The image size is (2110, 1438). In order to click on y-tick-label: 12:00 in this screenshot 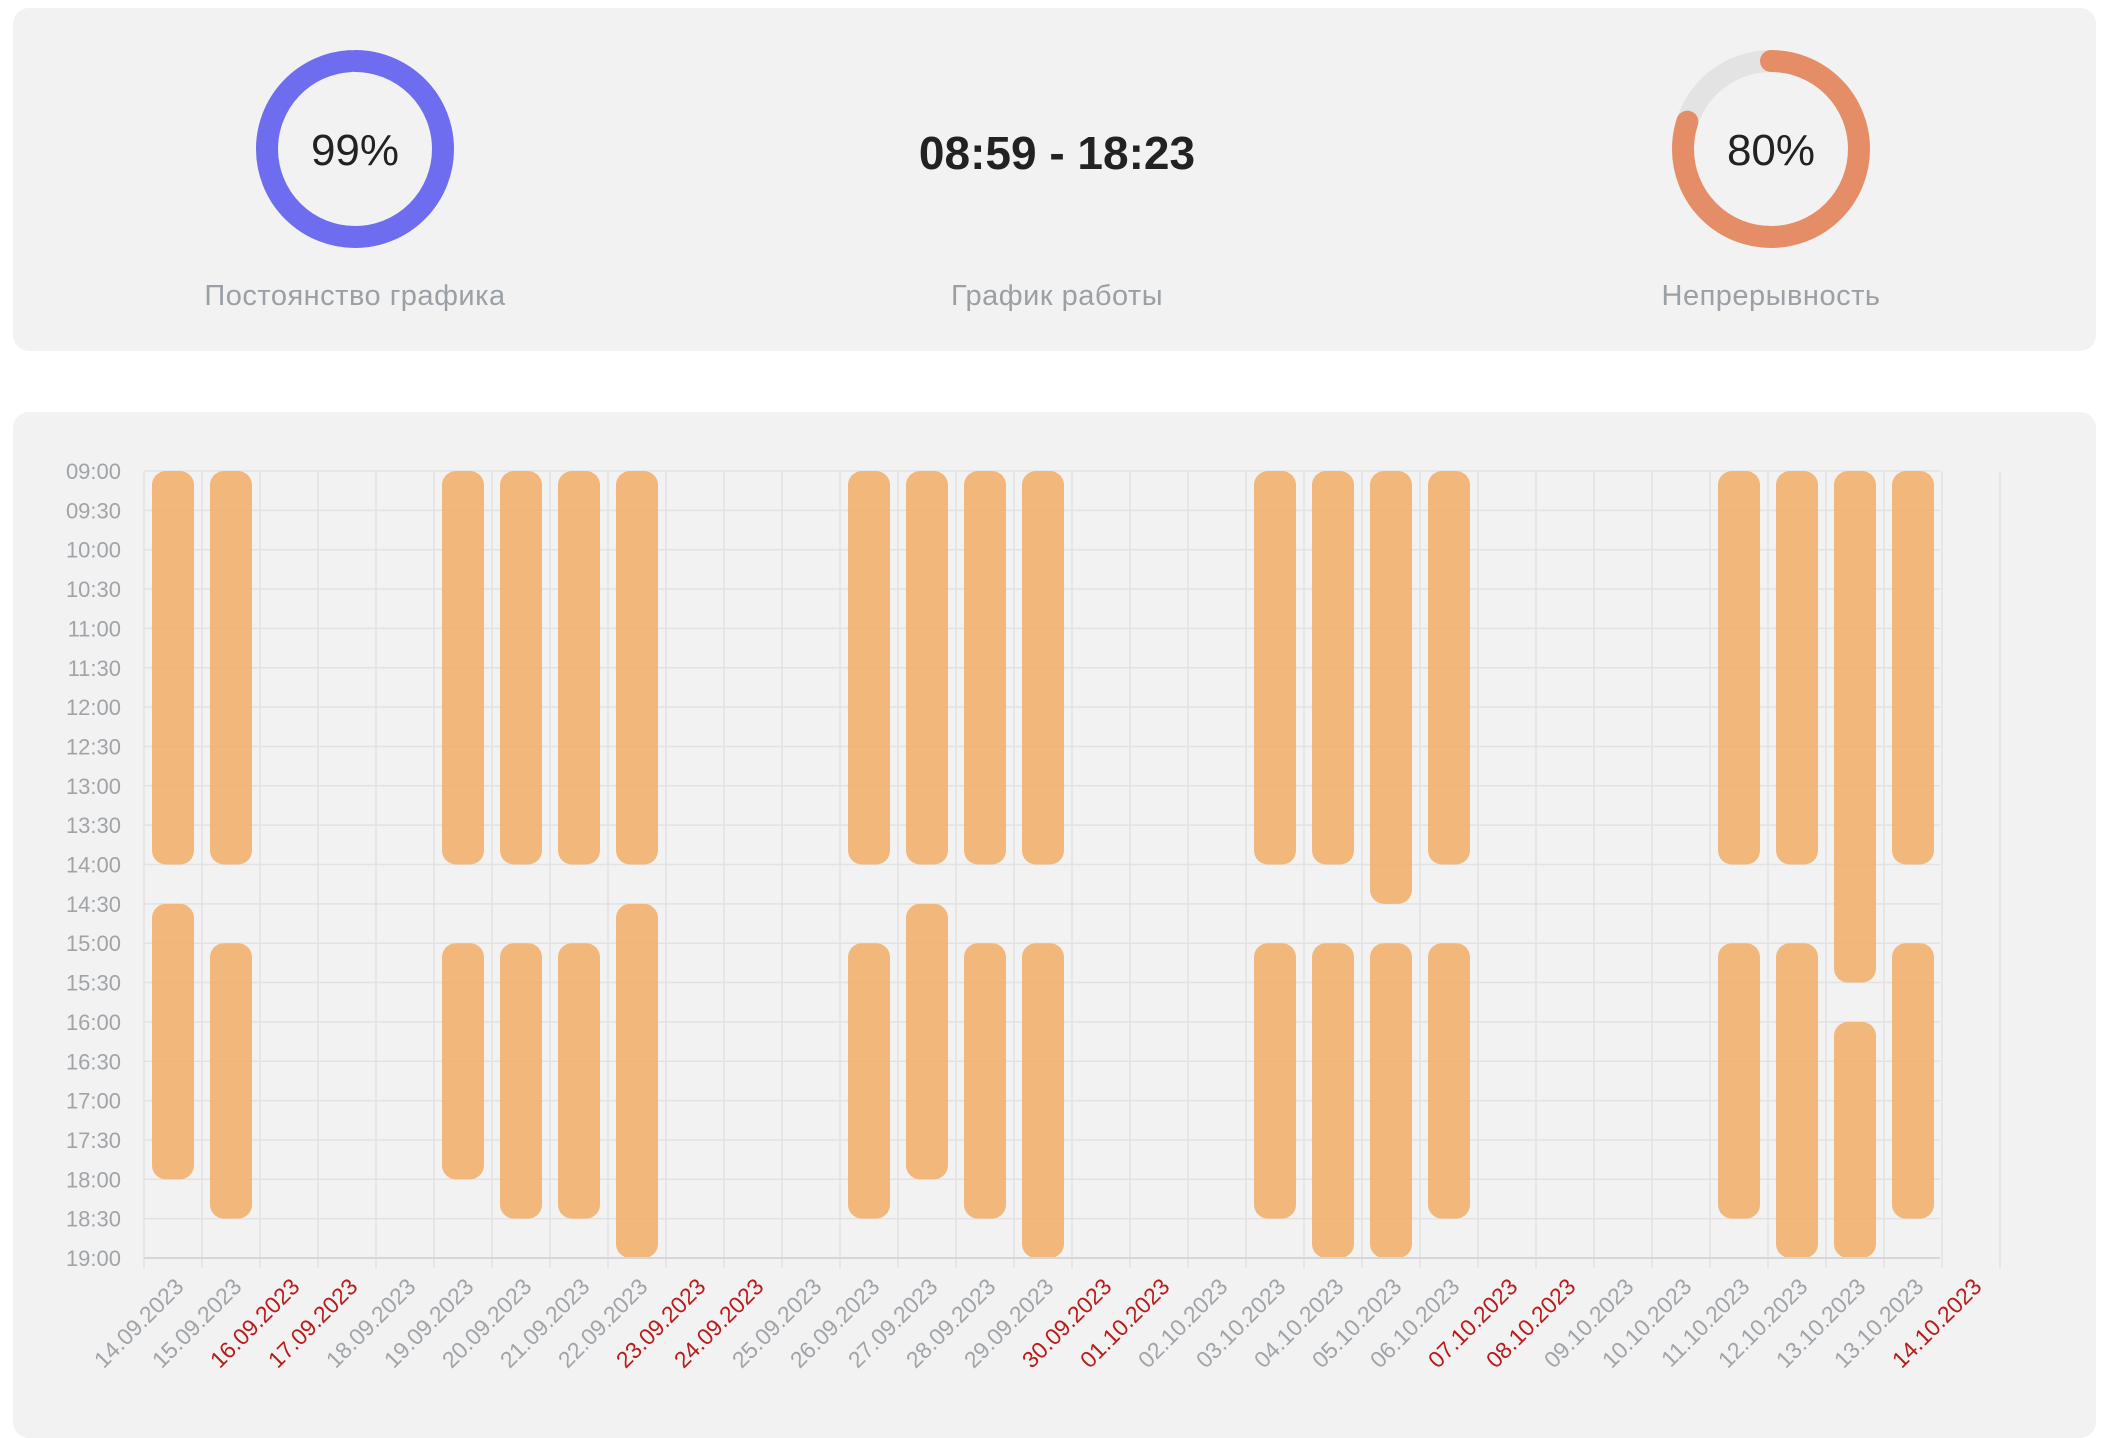, I will do `click(93, 707)`.